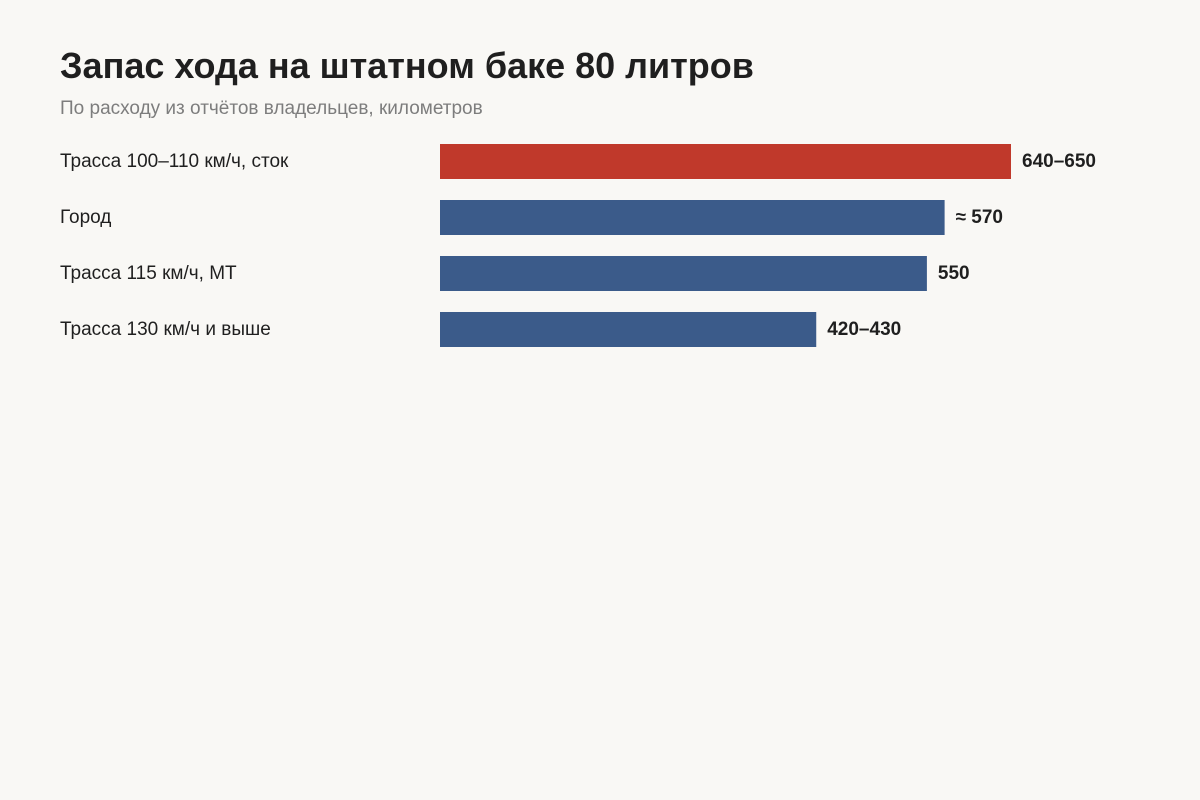  Describe the element at coordinates (407, 65) in the screenshot. I see `chart-title: Запас хода на штатном баке 80 литров` at that location.